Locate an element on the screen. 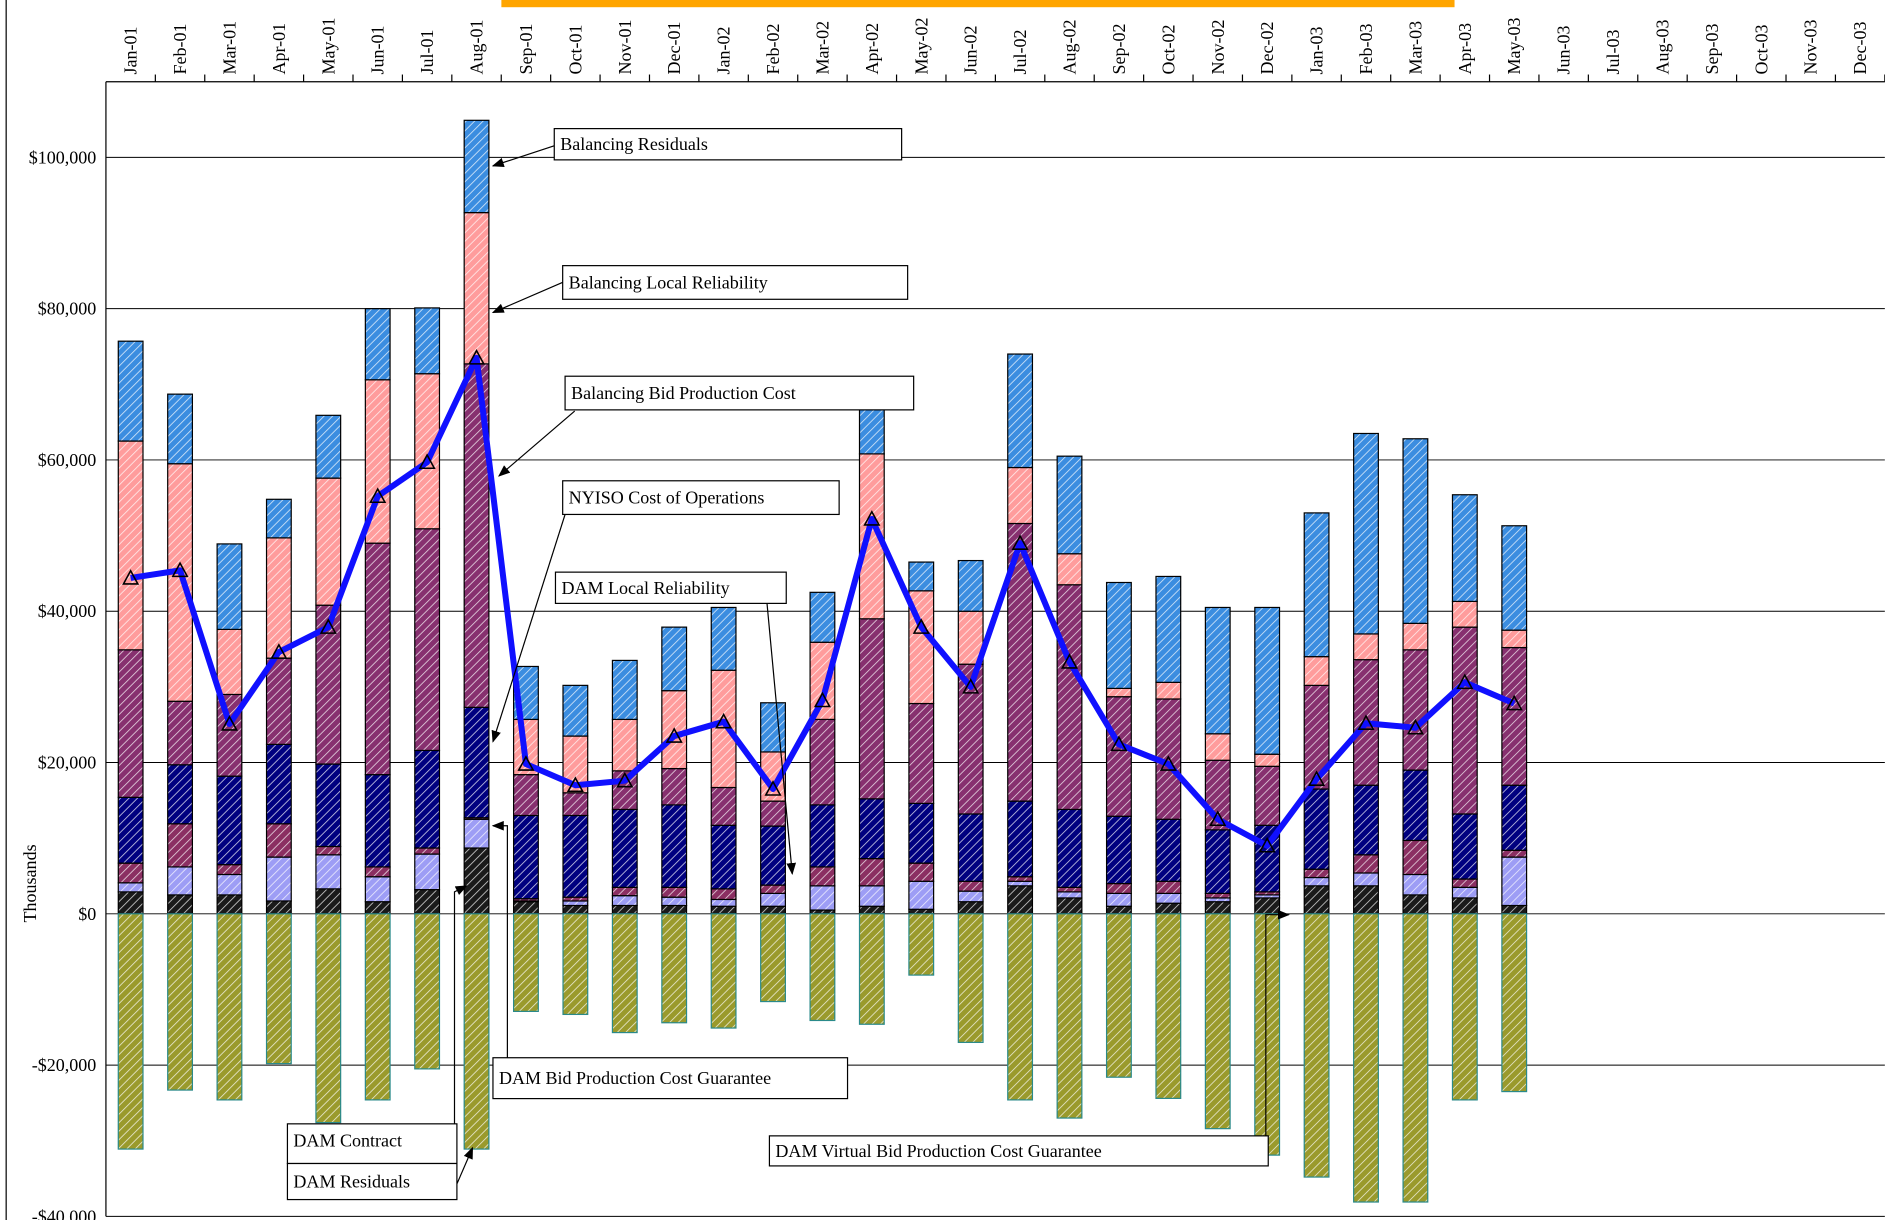 The width and height of the screenshot is (1885, 1220). y-tick-label: -$20,000 is located at coordinates (64, 1065).